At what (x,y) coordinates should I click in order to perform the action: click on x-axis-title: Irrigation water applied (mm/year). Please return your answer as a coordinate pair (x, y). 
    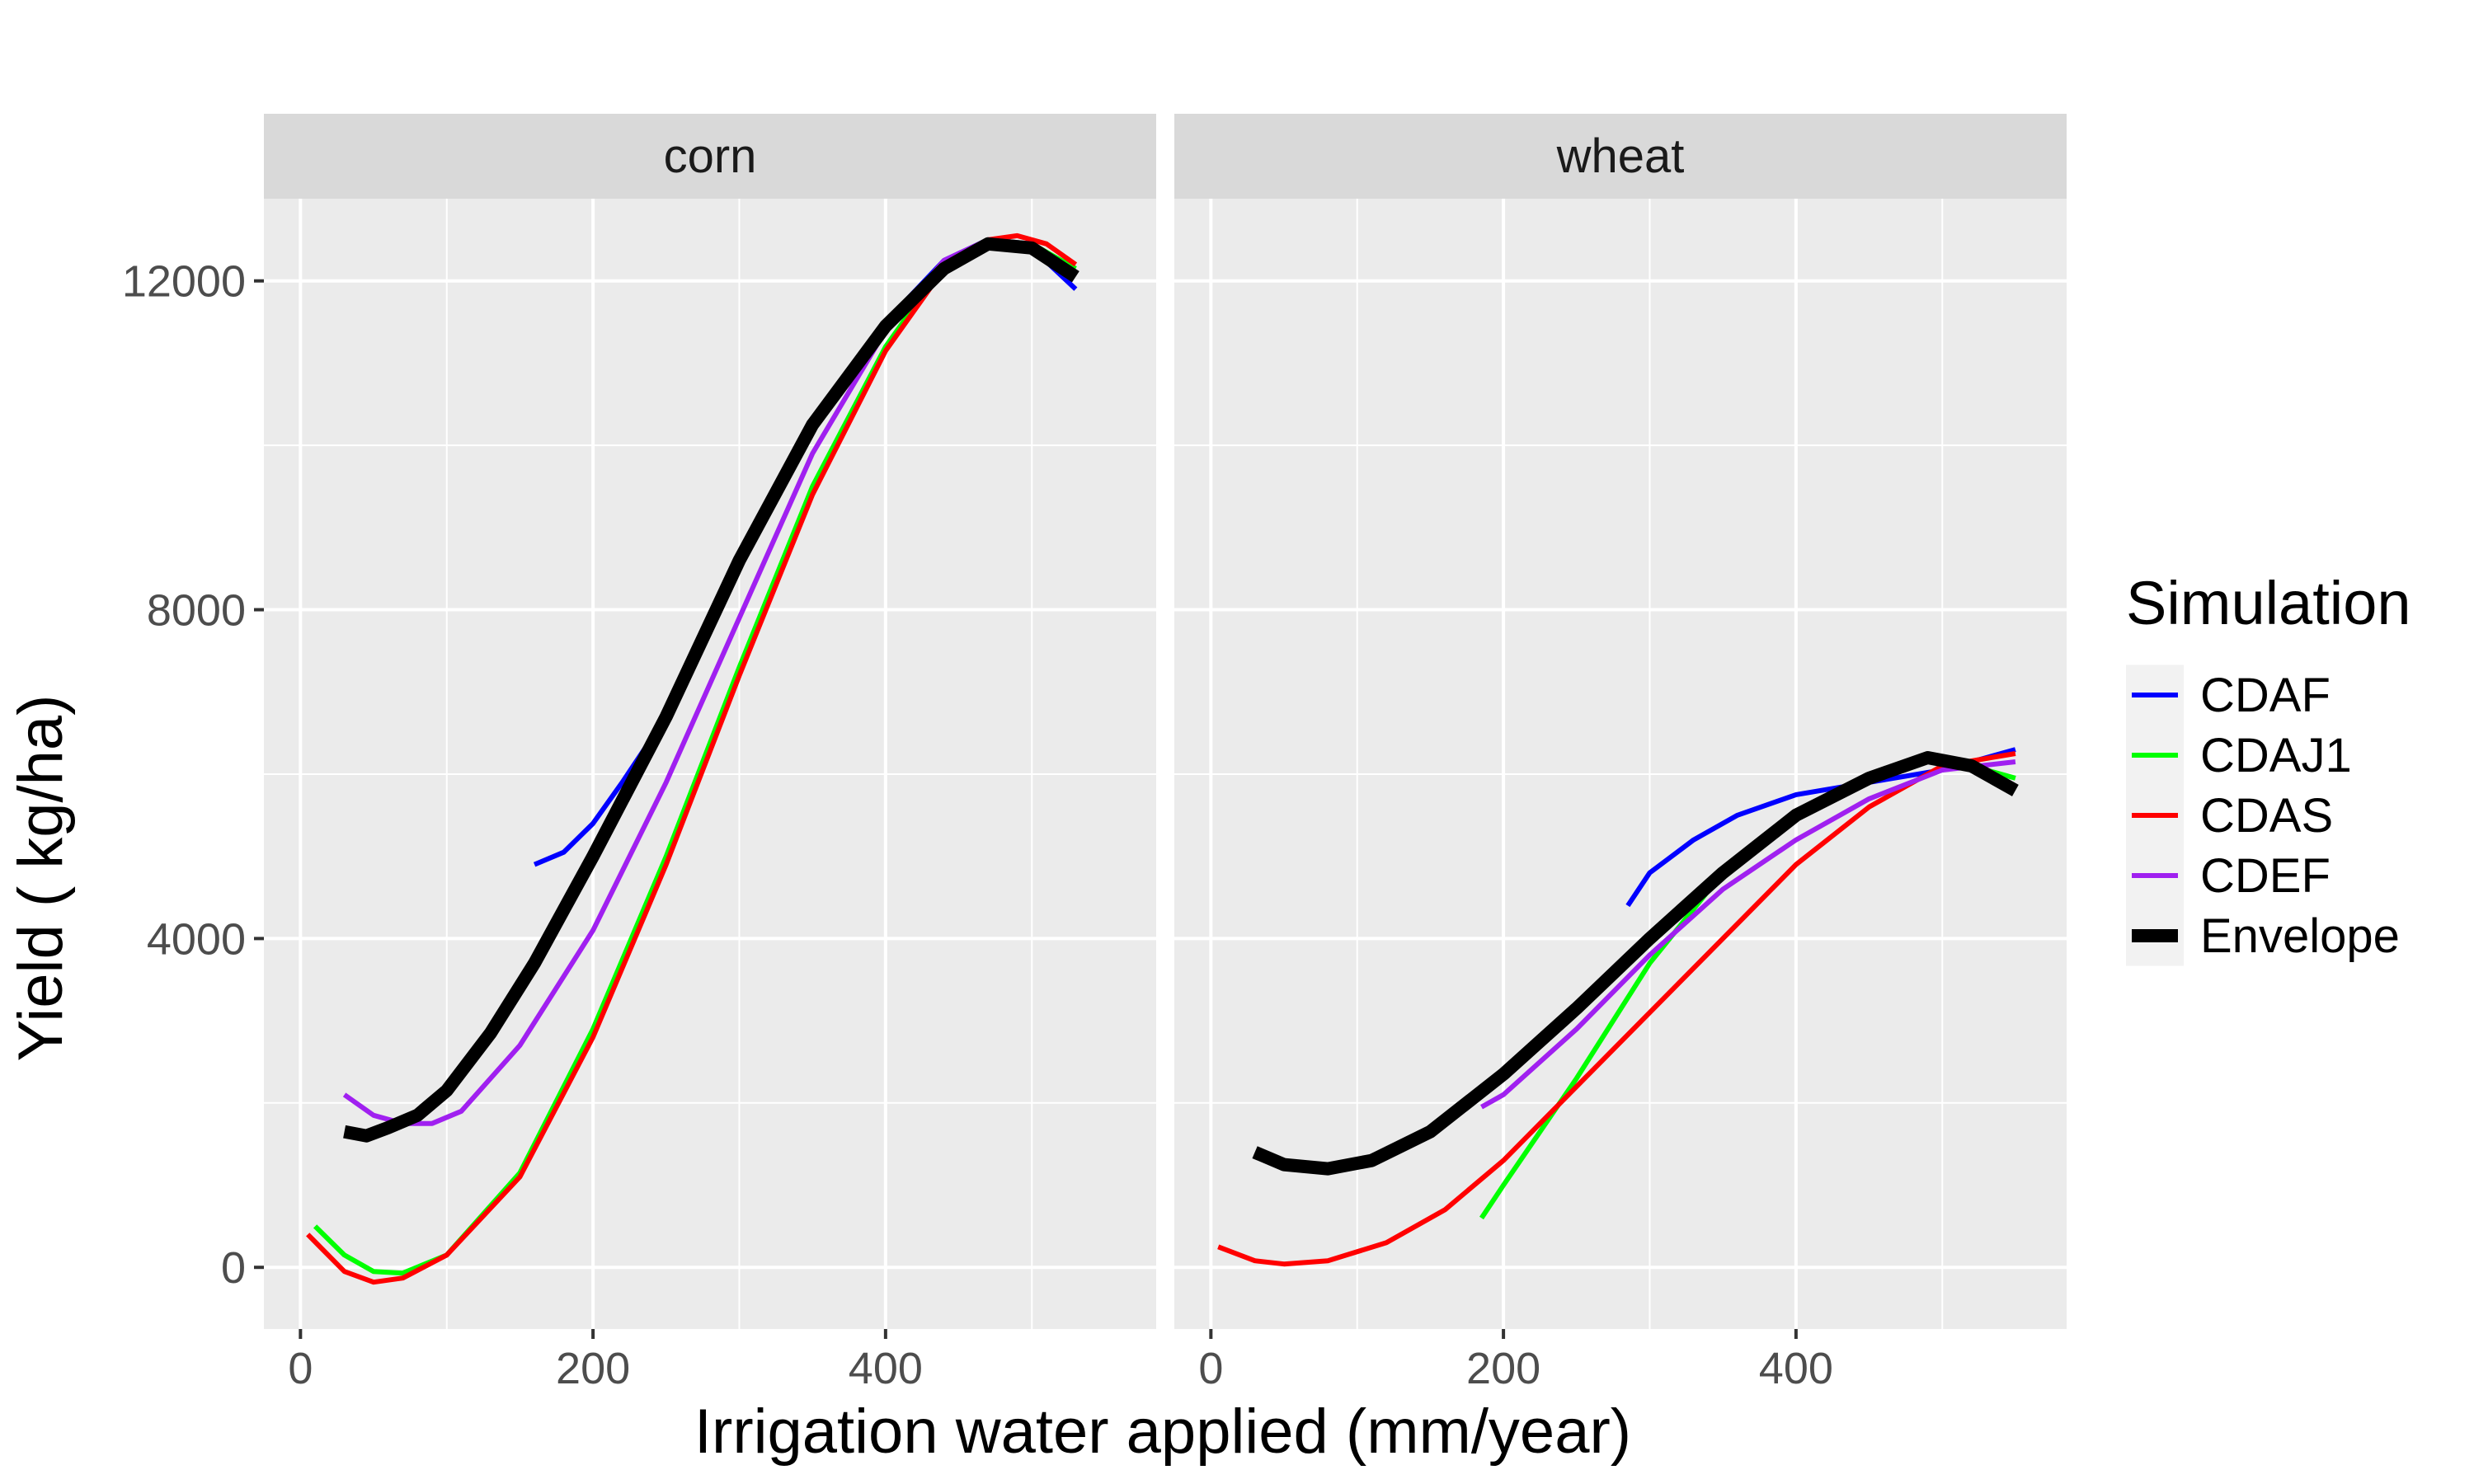
    Looking at the image, I should click on (1162, 1432).